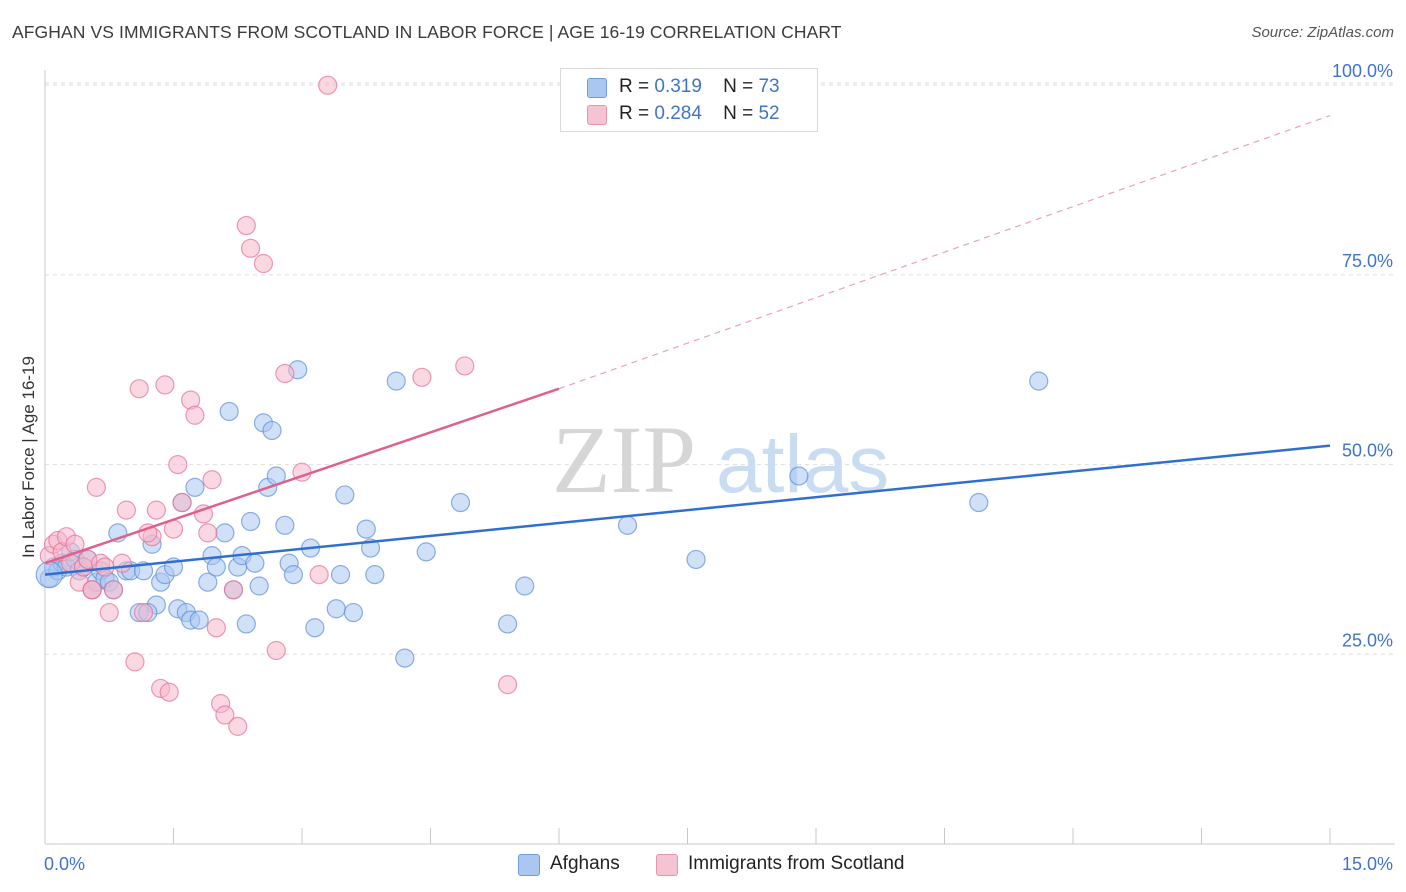 The image size is (1406, 892). Describe the element at coordinates (802, 464) in the screenshot. I see `svg-text: atlas` at that location.